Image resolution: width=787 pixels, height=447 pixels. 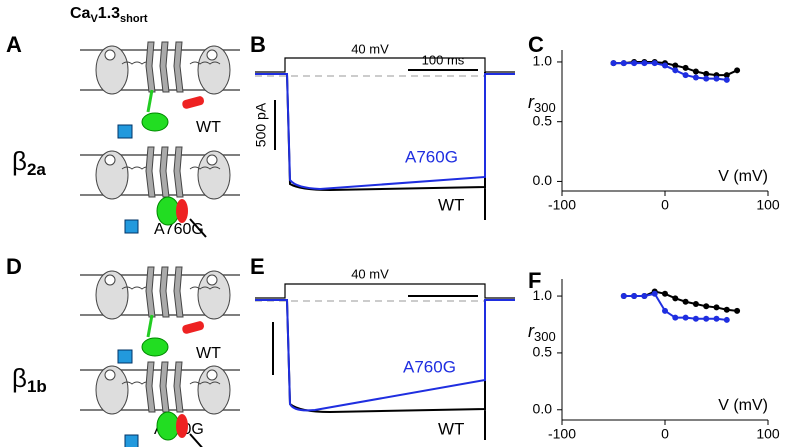 I want to click on x-tick-label: 100, so click(x=768, y=205).